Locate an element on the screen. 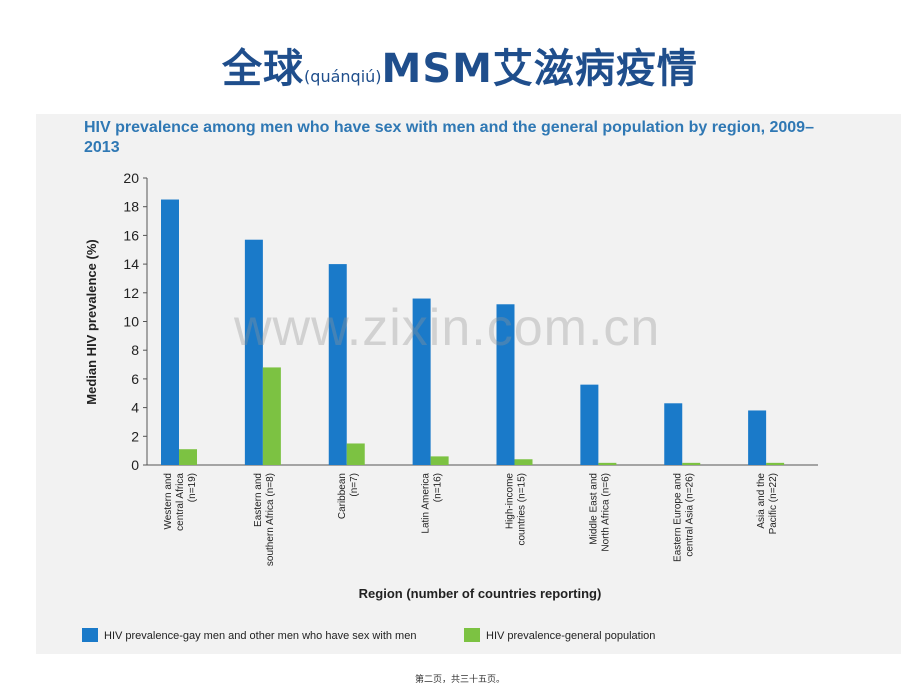 Image resolution: width=920 pixels, height=690 pixels. x-tick-label-line: central Africa is located at coordinates (180, 502).